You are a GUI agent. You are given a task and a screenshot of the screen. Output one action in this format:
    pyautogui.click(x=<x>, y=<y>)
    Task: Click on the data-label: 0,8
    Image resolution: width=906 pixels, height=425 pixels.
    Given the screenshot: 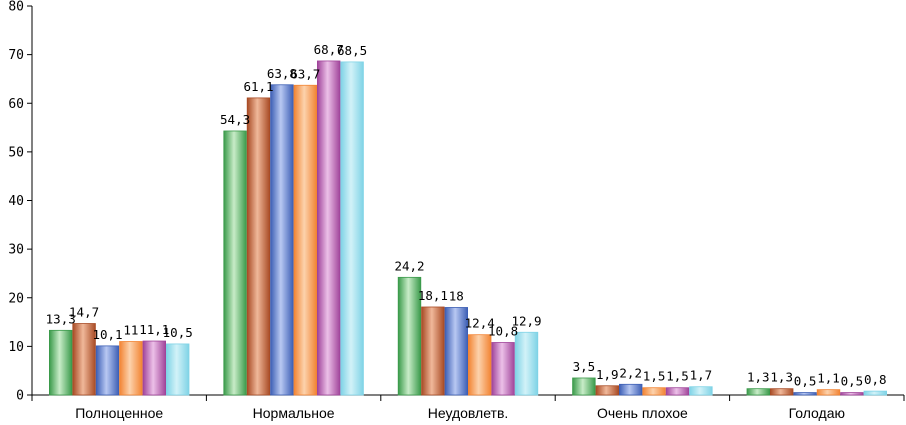 What is the action you would take?
    pyautogui.click(x=875, y=379)
    